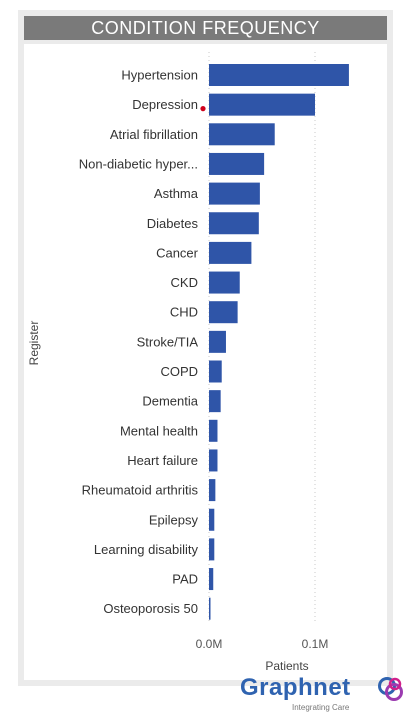  I want to click on category-label: CKD, so click(184, 282).